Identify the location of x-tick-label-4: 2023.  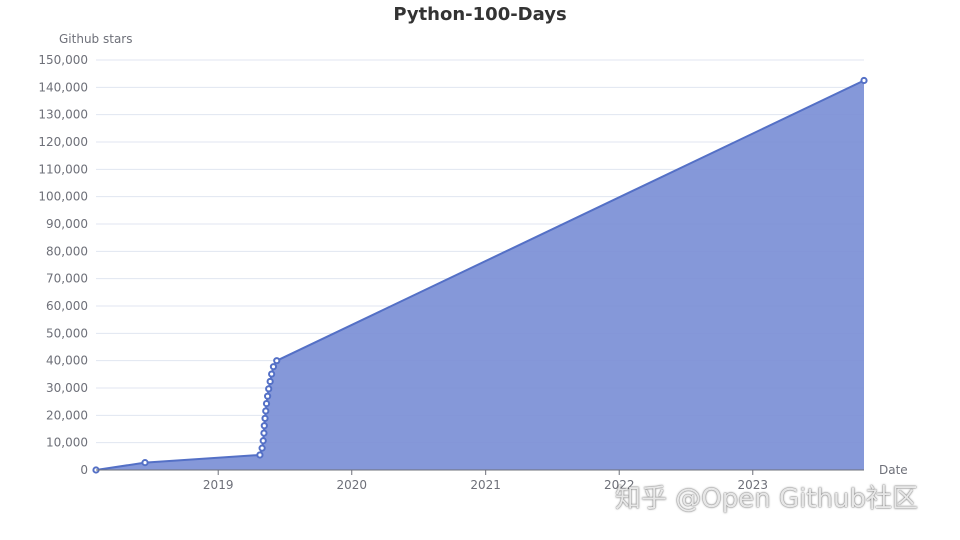
(752, 485).